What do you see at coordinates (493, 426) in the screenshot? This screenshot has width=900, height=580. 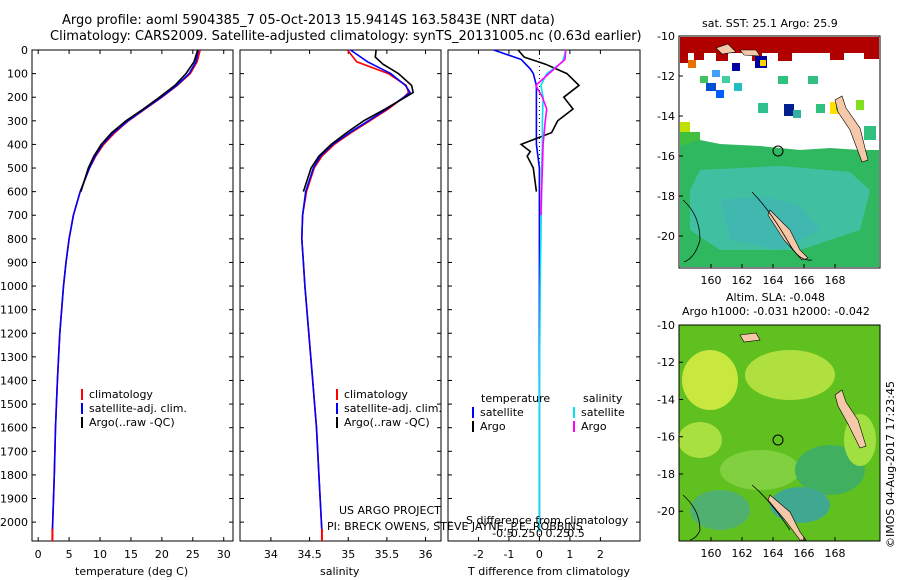 I see `legend-label: Argo` at bounding box center [493, 426].